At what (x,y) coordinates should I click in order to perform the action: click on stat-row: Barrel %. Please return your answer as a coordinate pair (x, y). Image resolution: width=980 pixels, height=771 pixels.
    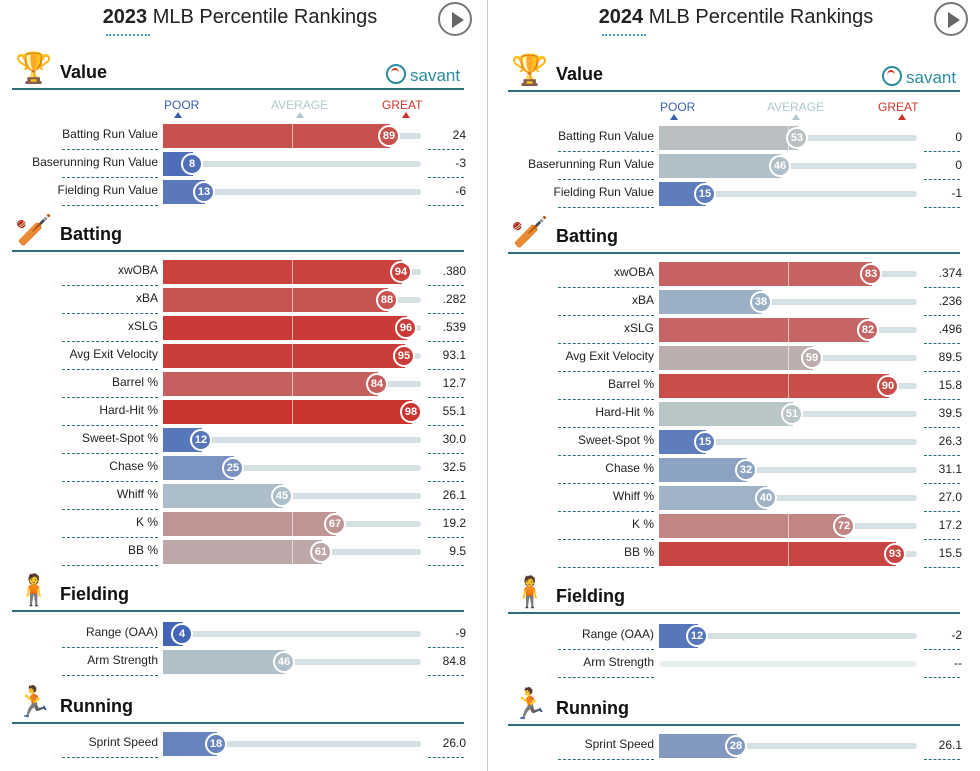
    Looking at the image, I should click on (575, 386).